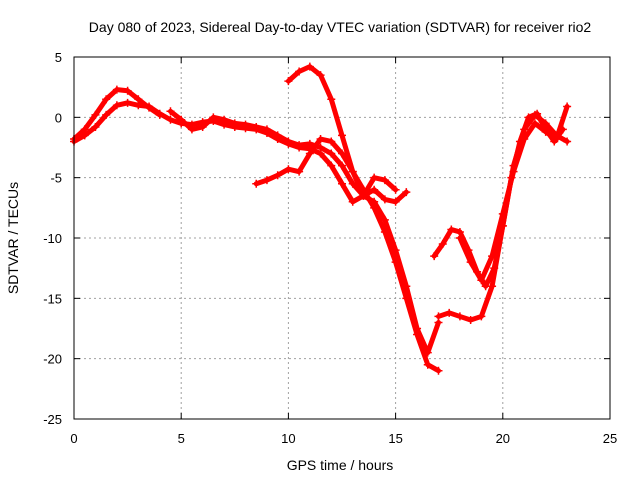 The image size is (640, 480). Describe the element at coordinates (52, 238) in the screenshot. I see `y-tick-label: -10` at that location.